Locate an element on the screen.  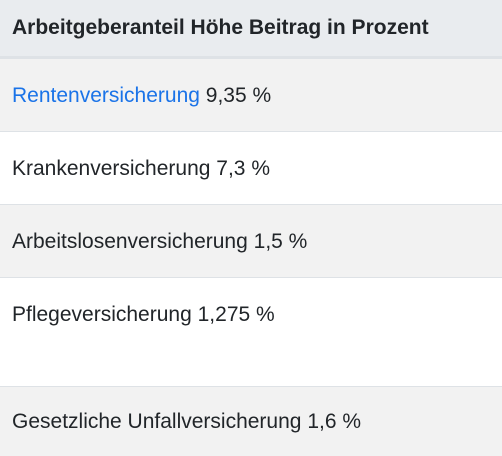
row-label: Gesetzliche Unfallversicherung is located at coordinates (157, 421).